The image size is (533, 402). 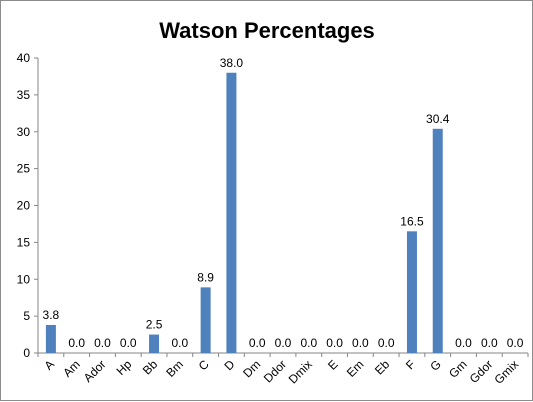 I want to click on data-label-Bm: 0.0, so click(x=179, y=343).